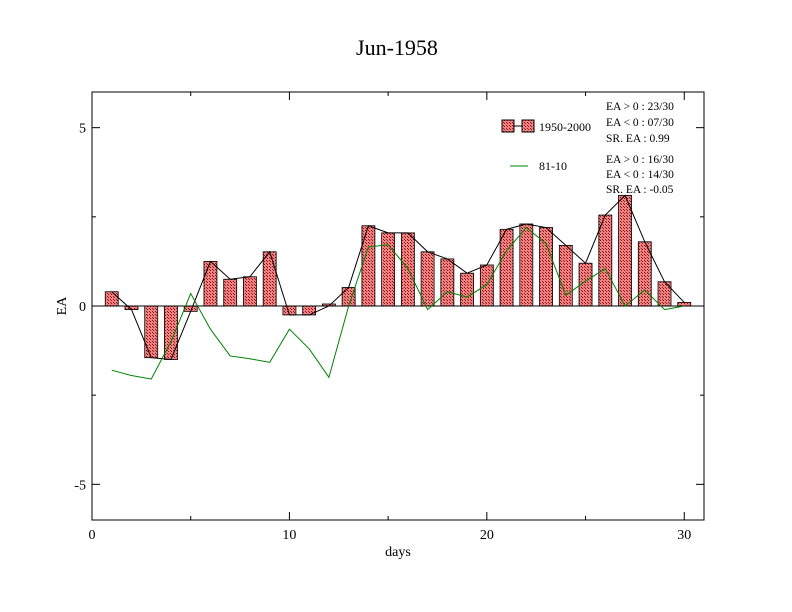 This screenshot has width=792, height=612. What do you see at coordinates (487, 535) in the screenshot?
I see `x-tick-label: 20` at bounding box center [487, 535].